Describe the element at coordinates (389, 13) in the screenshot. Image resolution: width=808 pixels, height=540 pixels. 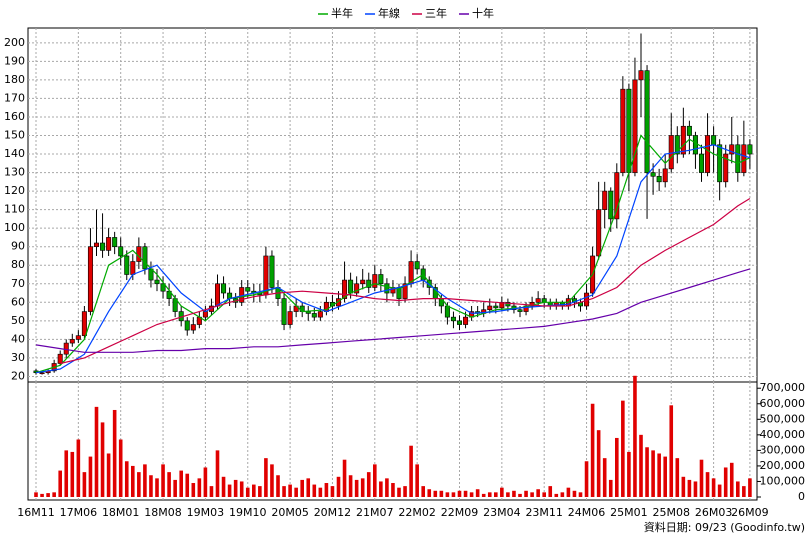
I see `legend-label: 年線` at that location.